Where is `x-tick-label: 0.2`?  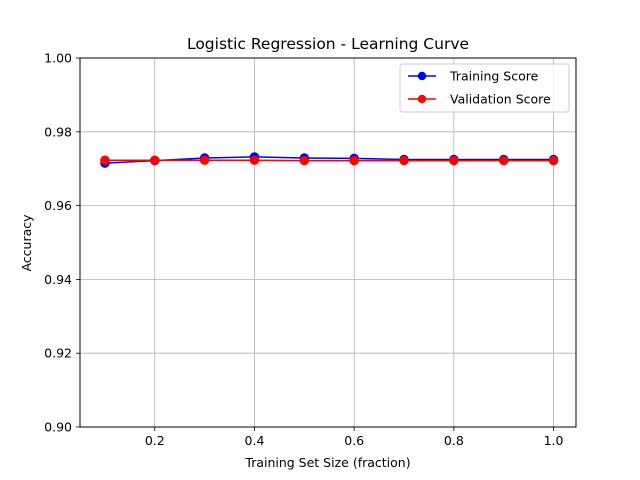
x-tick-label: 0.2 is located at coordinates (155, 440).